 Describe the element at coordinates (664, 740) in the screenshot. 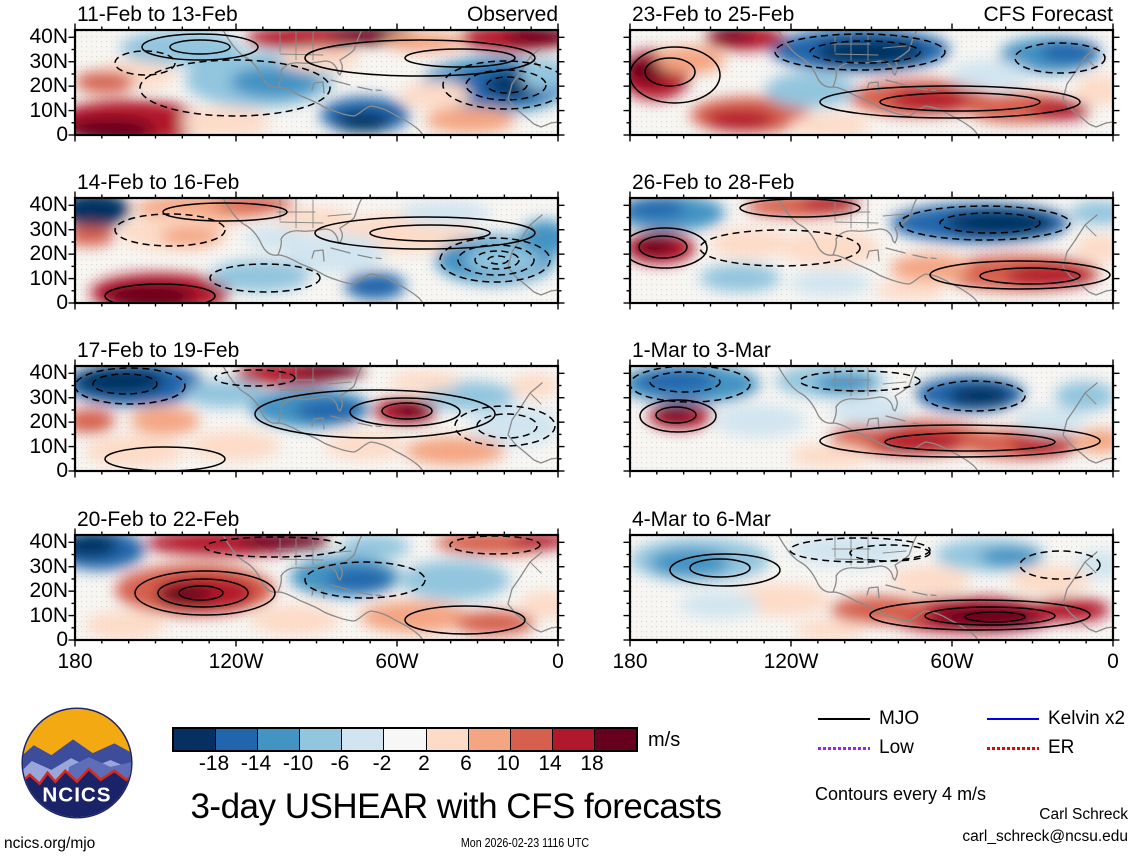

I see `colorbar-units-label: m/s` at that location.